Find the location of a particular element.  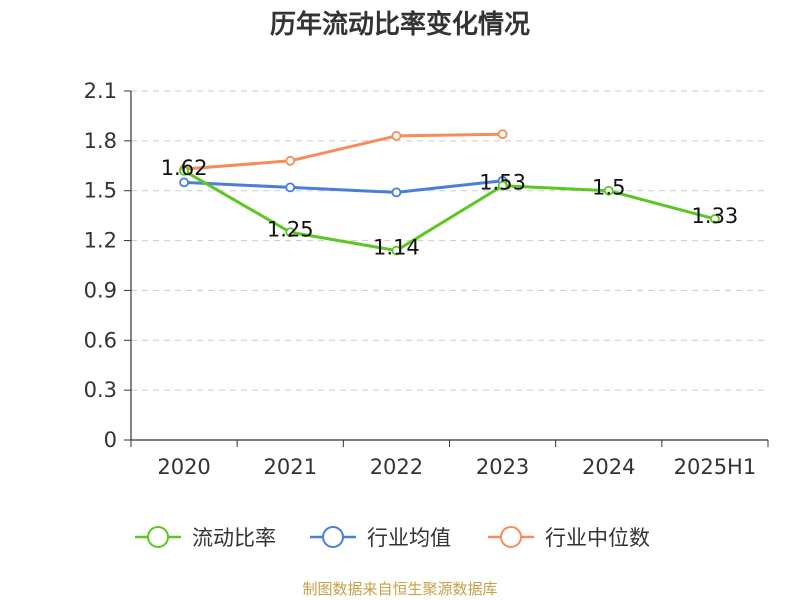

legend-item-0: 流动比率 is located at coordinates (205, 538).